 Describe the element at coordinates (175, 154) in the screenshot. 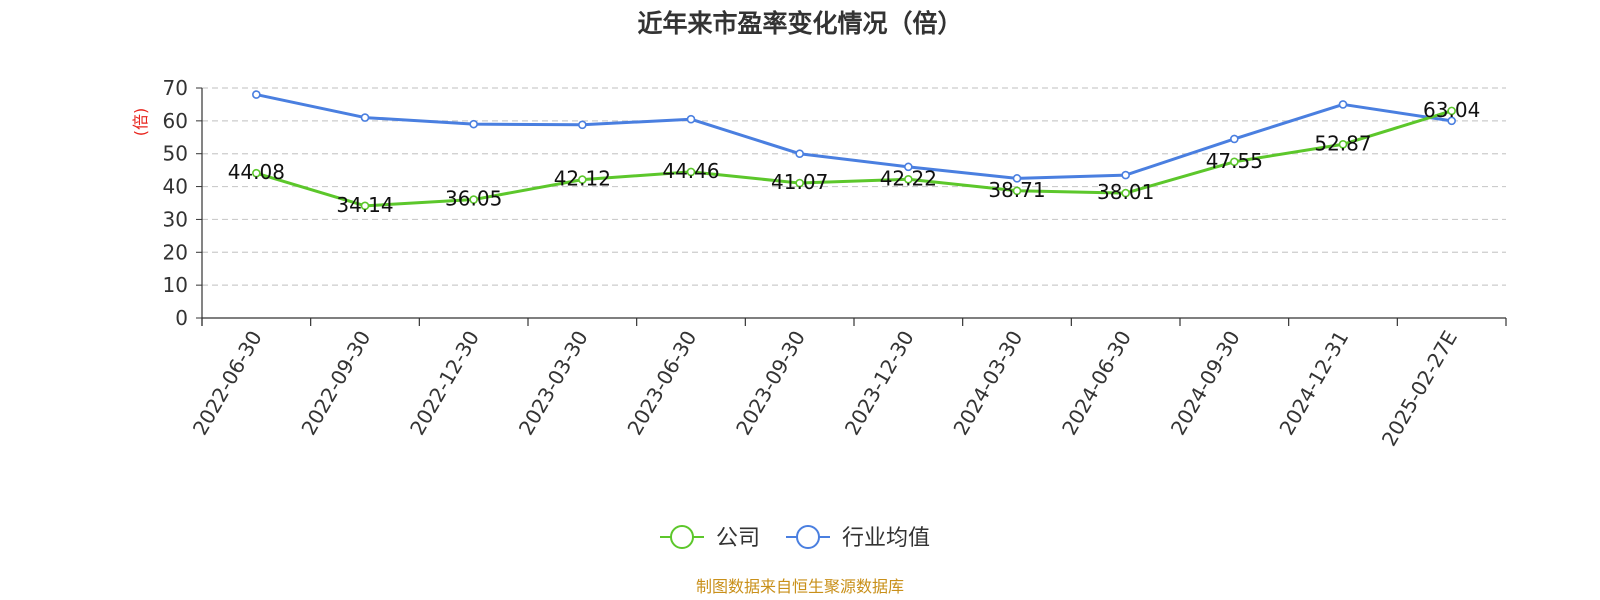

I see `y-tick-label: 50` at that location.